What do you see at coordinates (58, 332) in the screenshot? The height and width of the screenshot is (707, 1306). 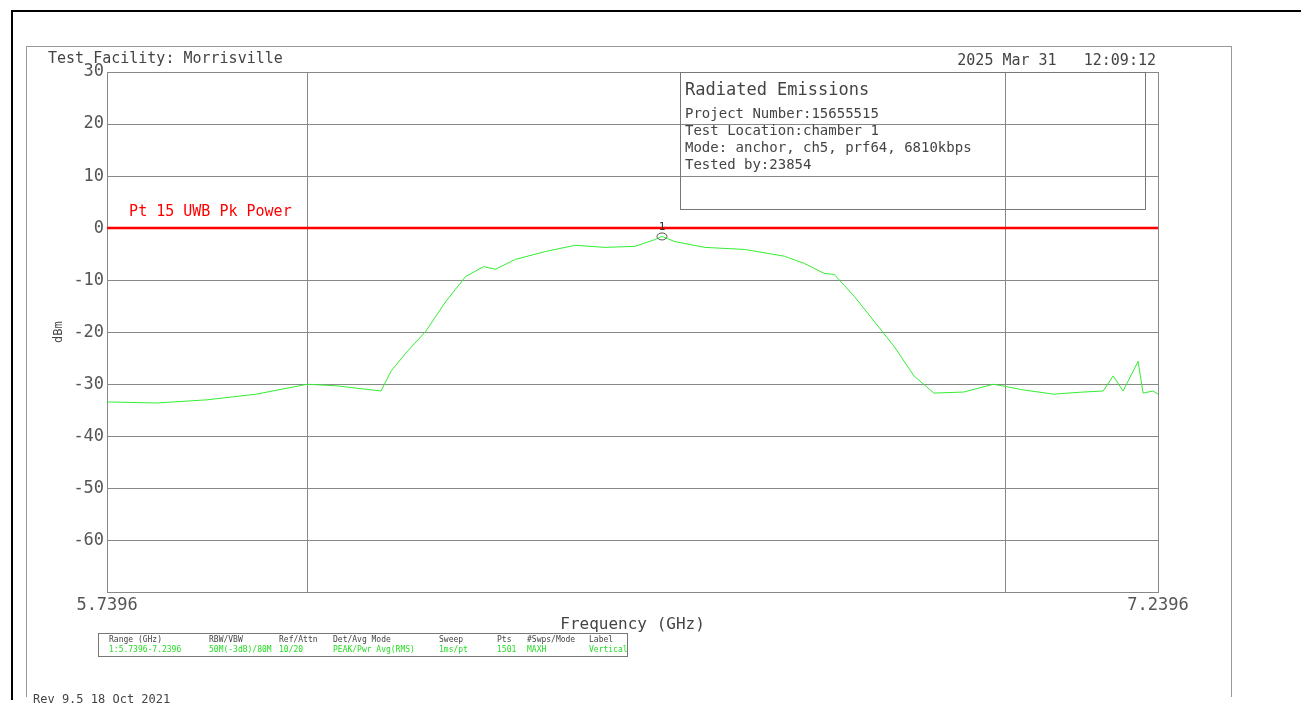 I see `y-axis-title: dBm` at bounding box center [58, 332].